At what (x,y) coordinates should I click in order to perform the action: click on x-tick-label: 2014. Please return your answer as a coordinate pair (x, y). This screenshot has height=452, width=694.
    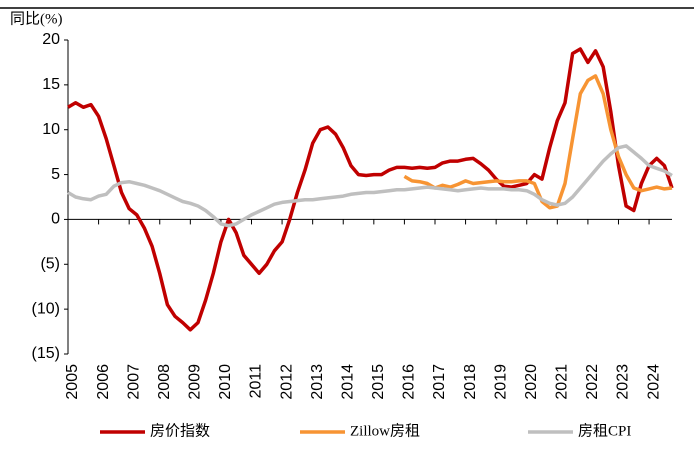
    Looking at the image, I should click on (347, 382).